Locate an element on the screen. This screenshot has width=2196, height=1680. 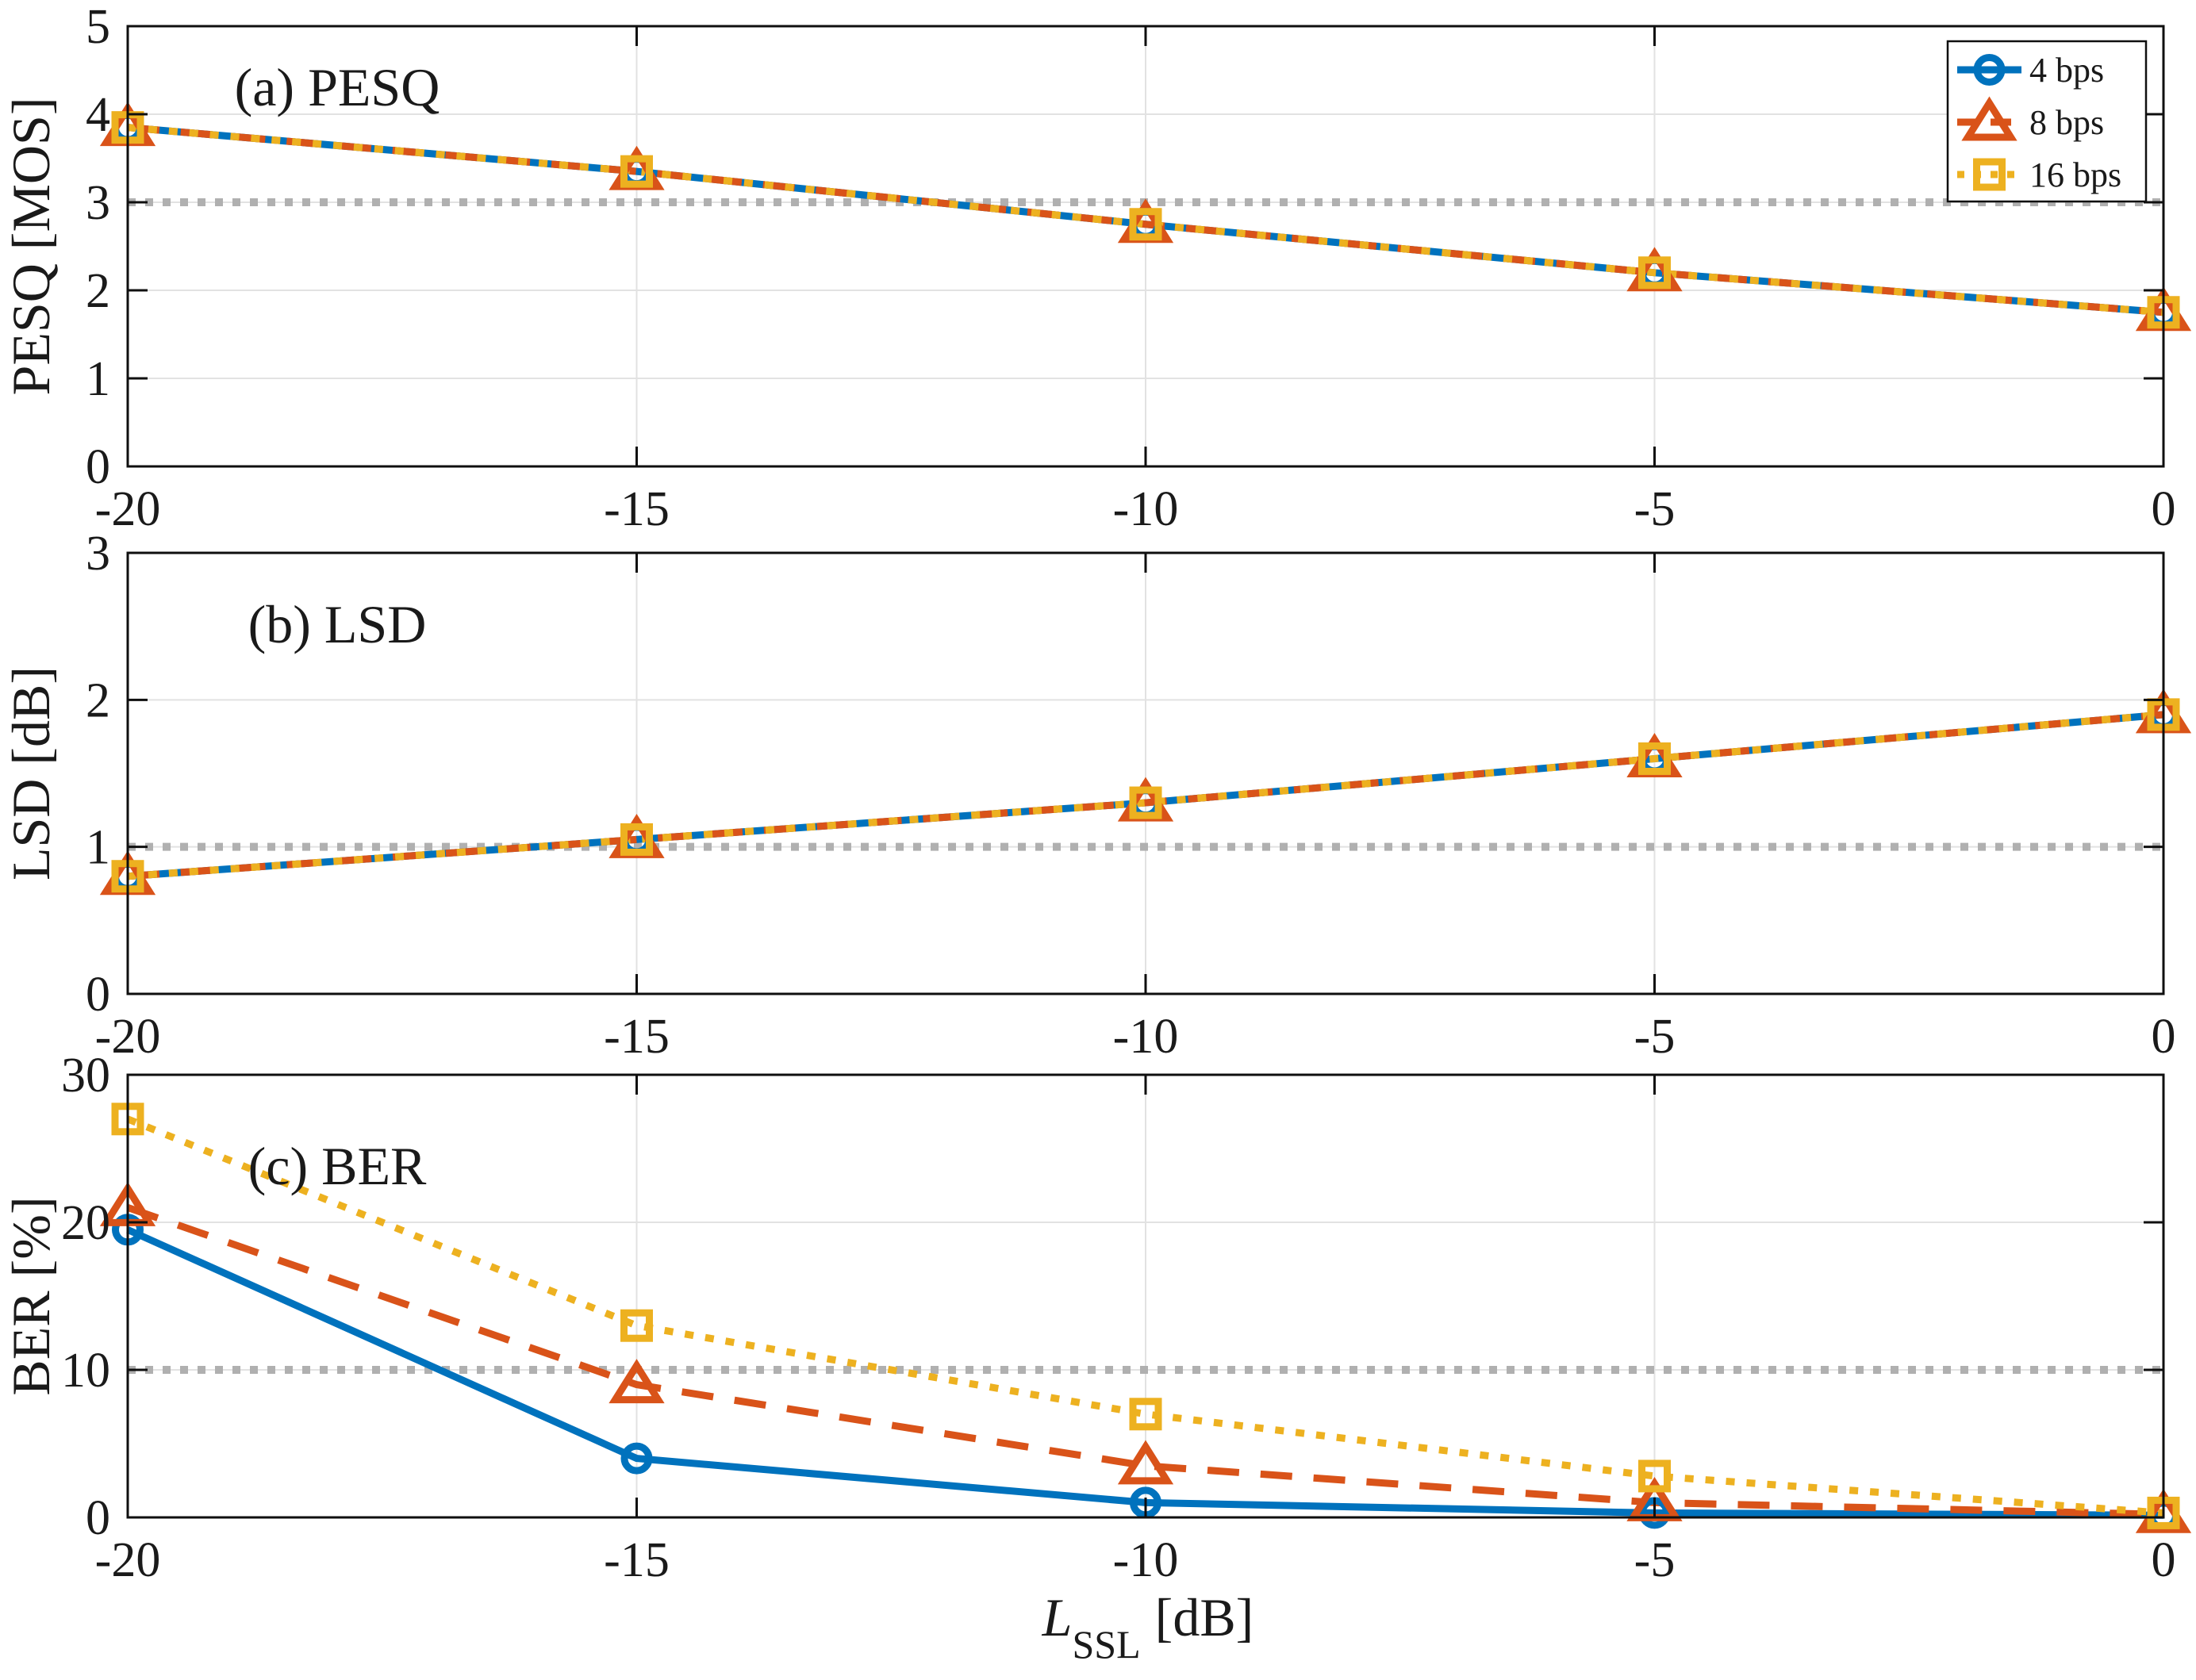
legend-marker-circle is located at coordinates (1989, 70).